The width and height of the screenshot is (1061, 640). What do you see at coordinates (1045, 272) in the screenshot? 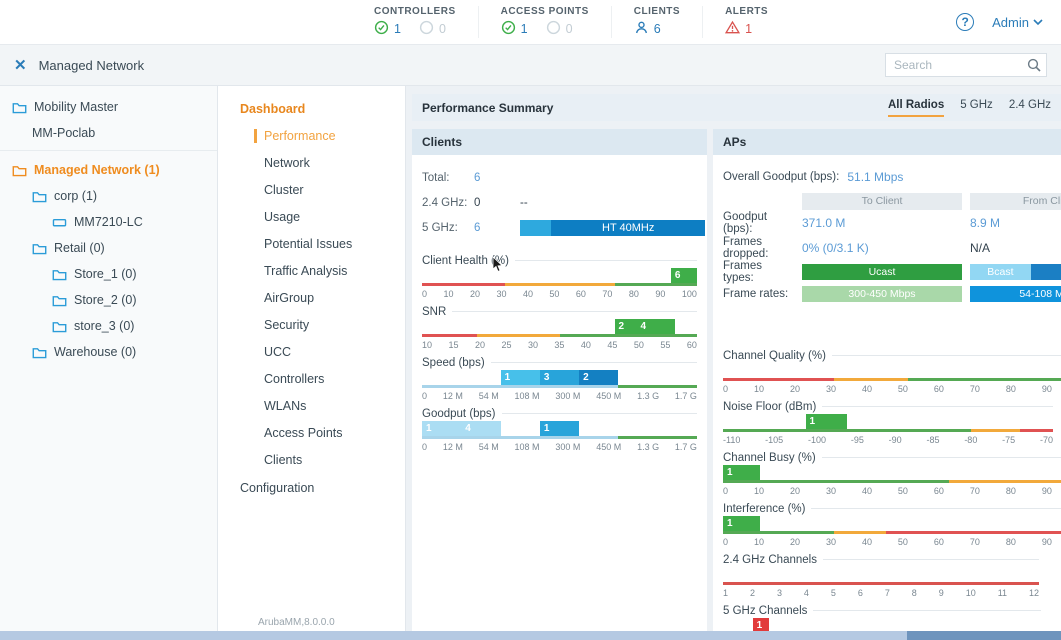
I see `ap-bar-segment: Mcast` at bounding box center [1045, 272].